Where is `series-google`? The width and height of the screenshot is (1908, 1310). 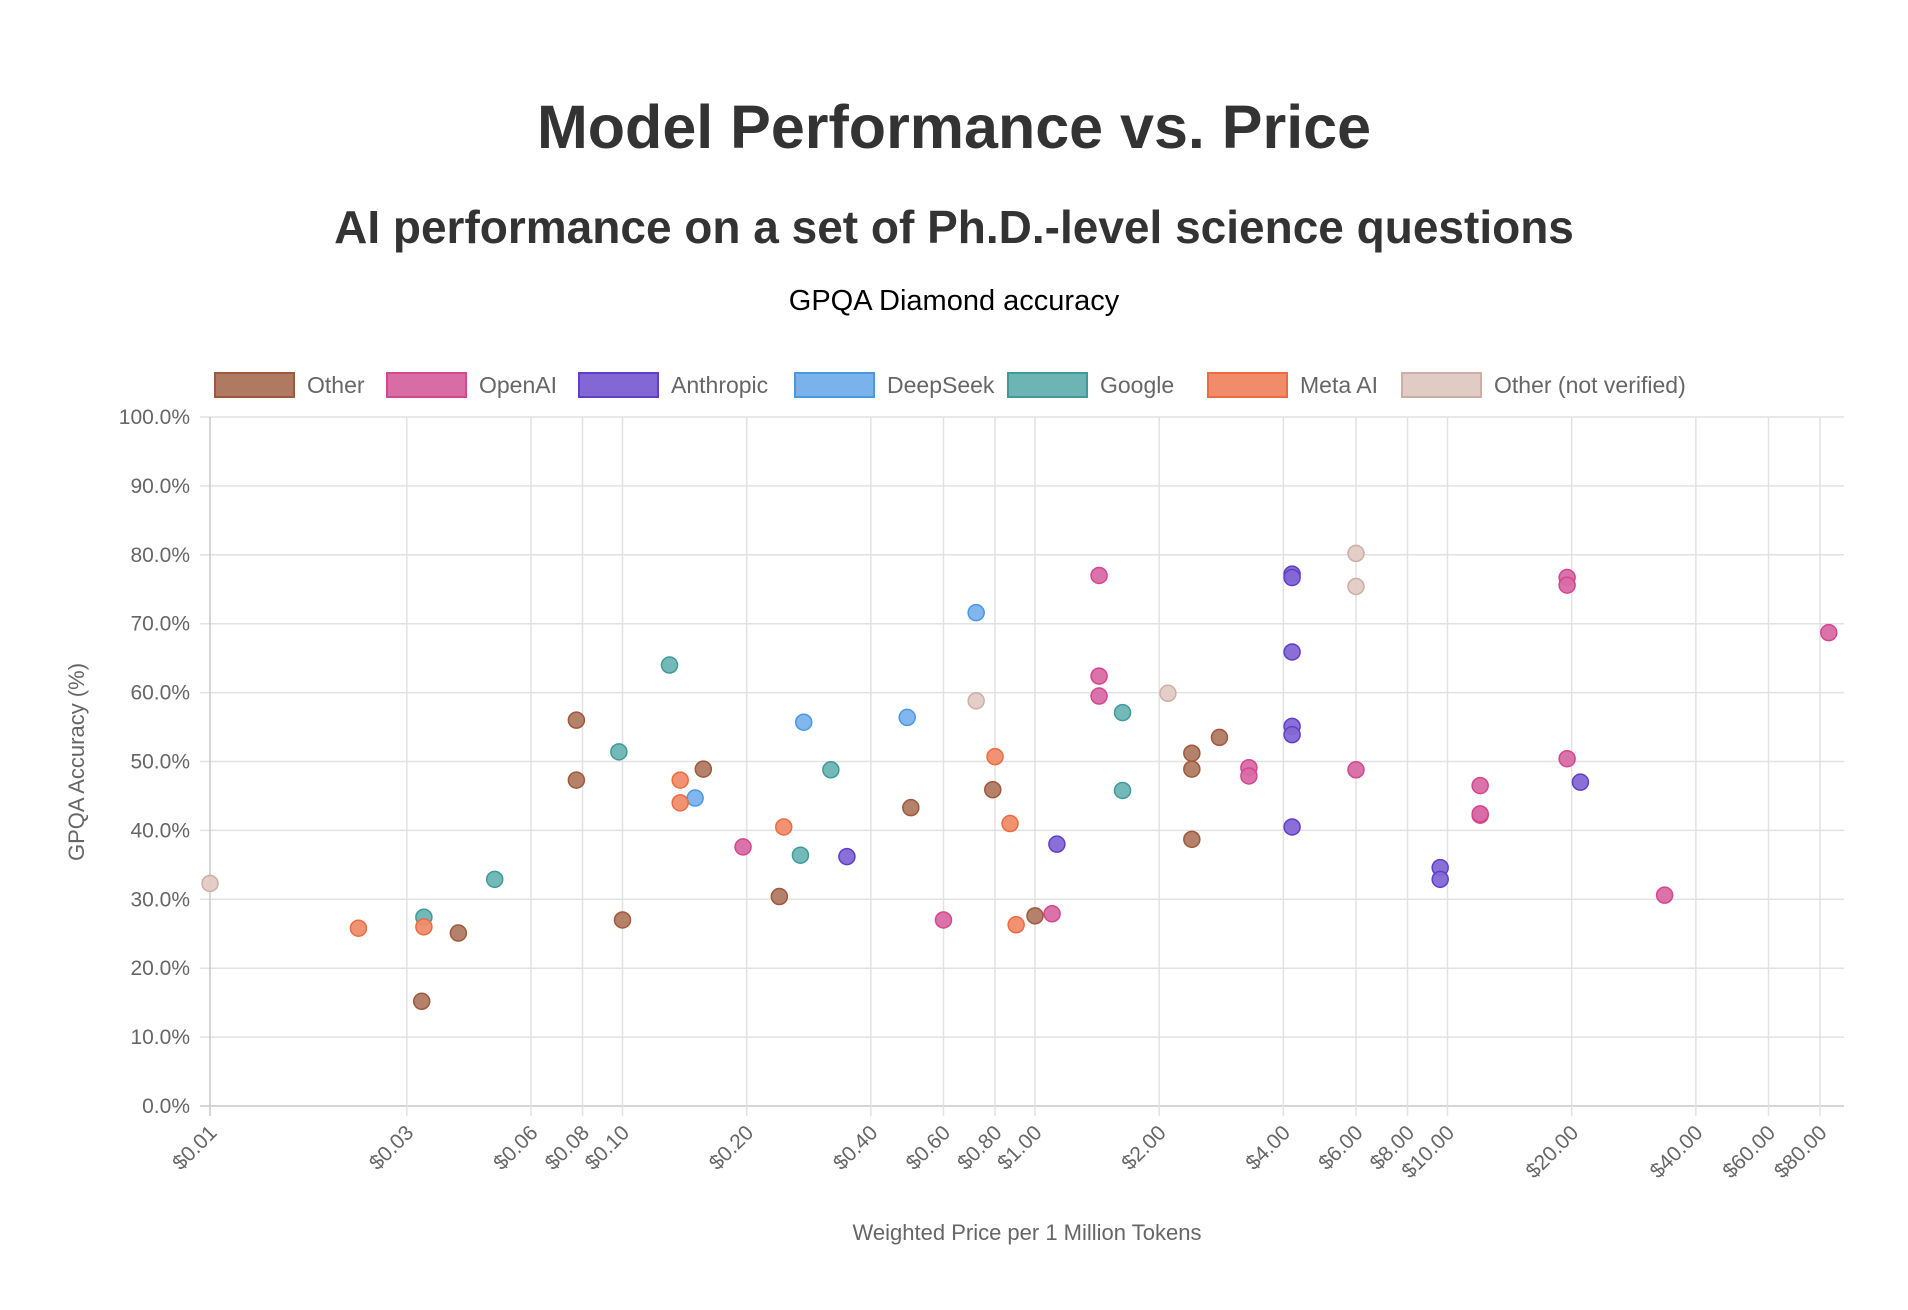
series-google is located at coordinates (773, 791).